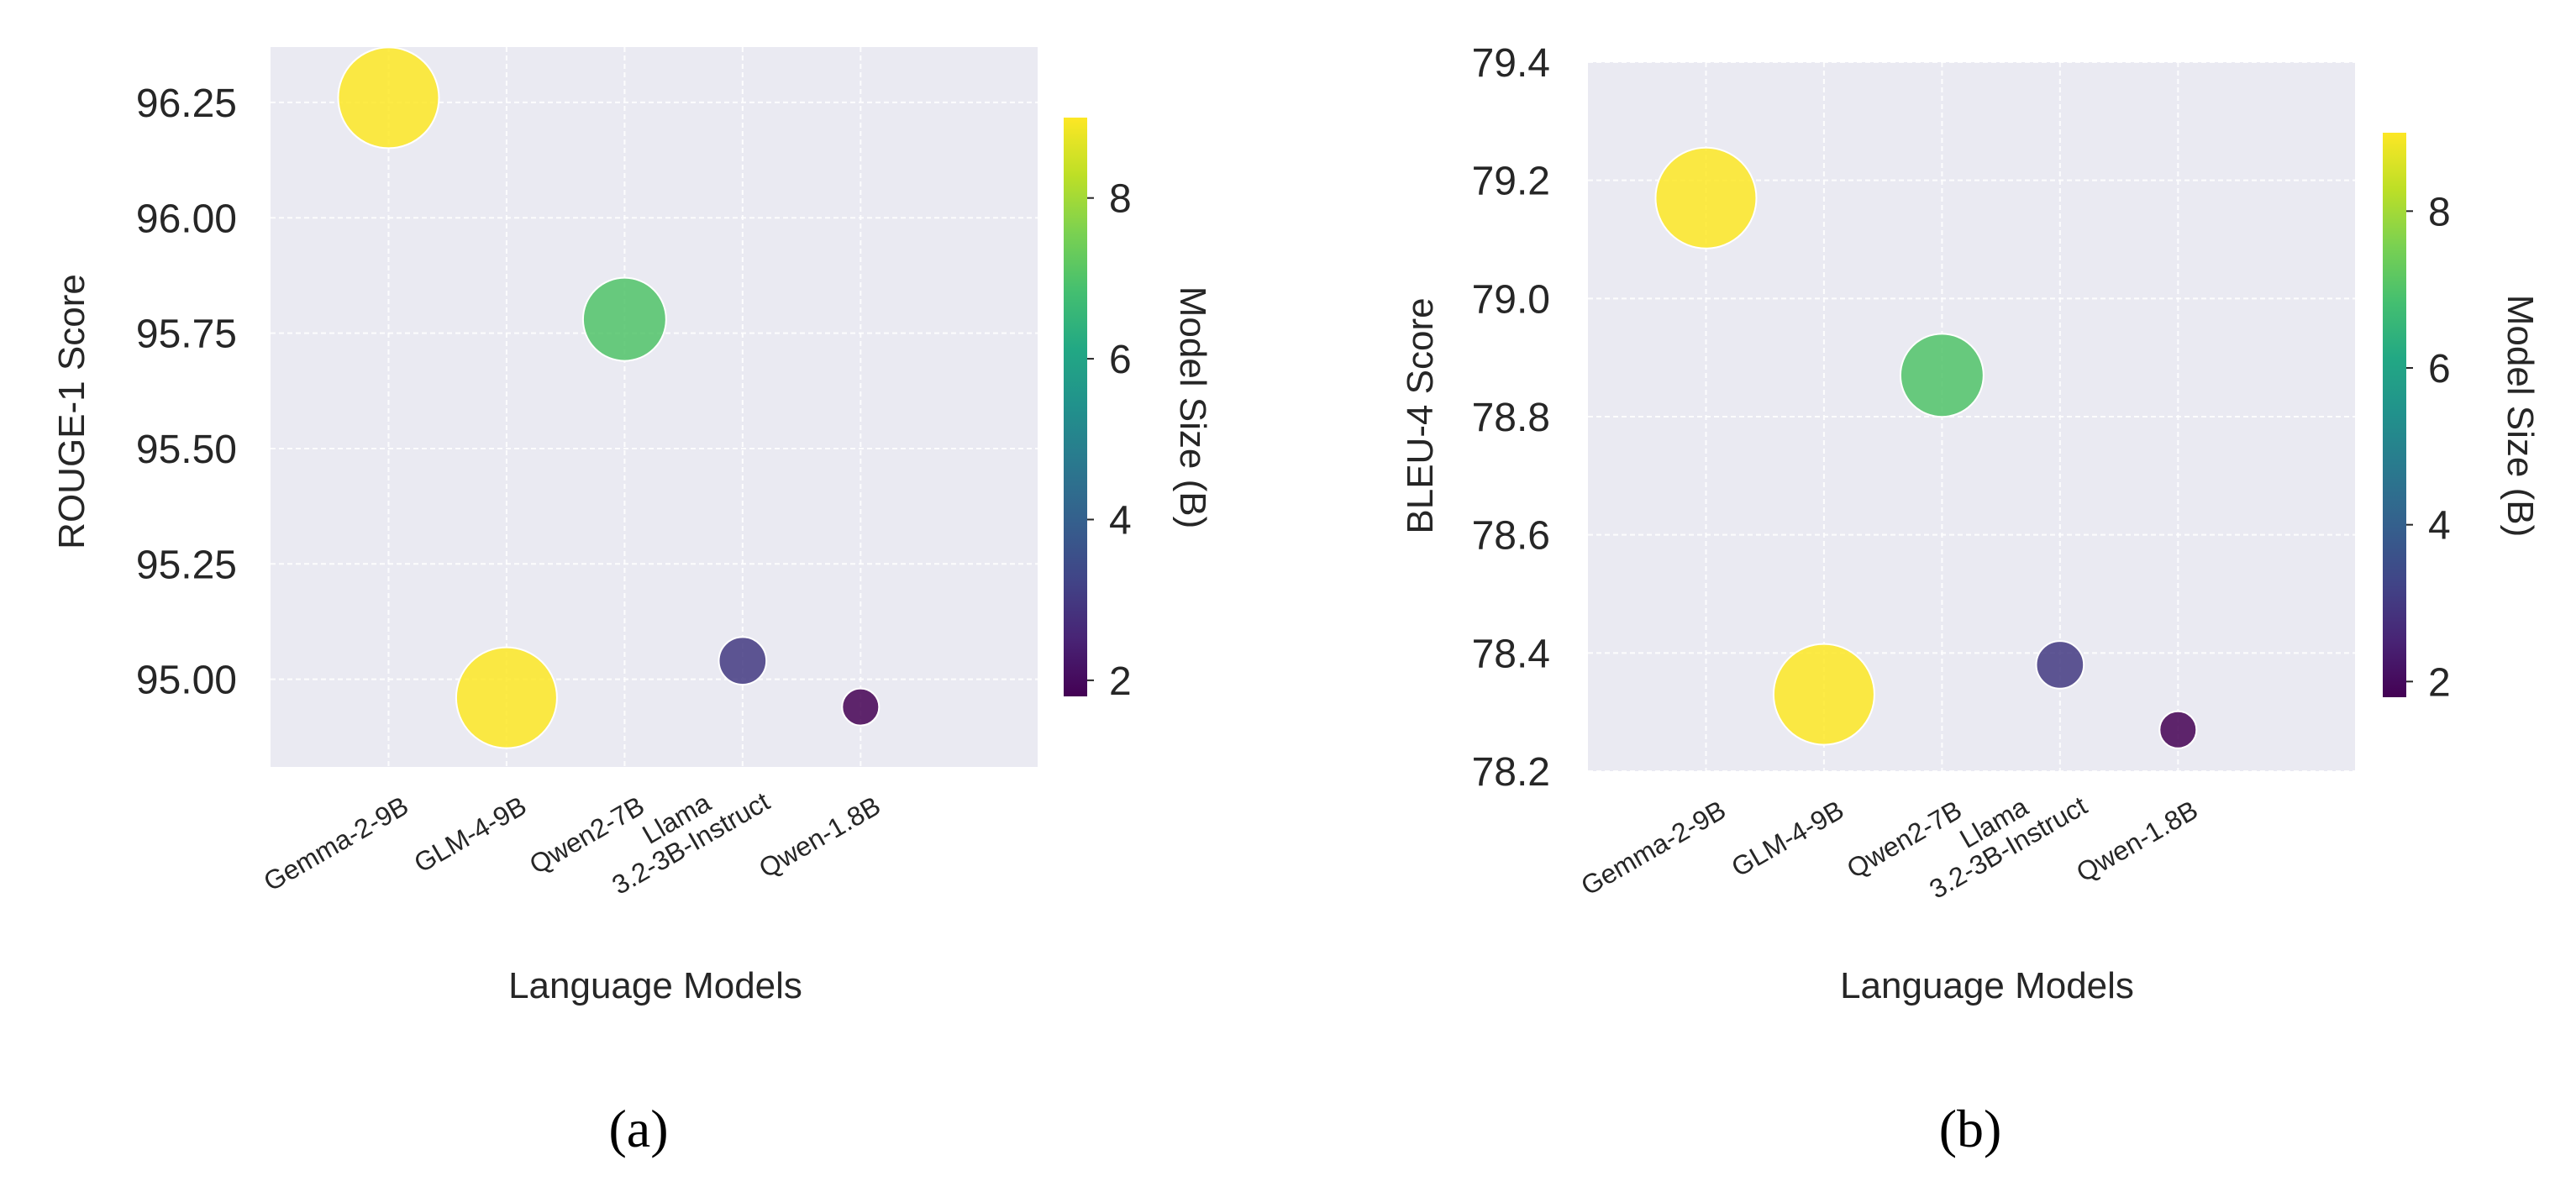 This screenshot has height=1192, width=2576. Describe the element at coordinates (1511, 536) in the screenshot. I see `y-tick-label: 78.6` at that location.